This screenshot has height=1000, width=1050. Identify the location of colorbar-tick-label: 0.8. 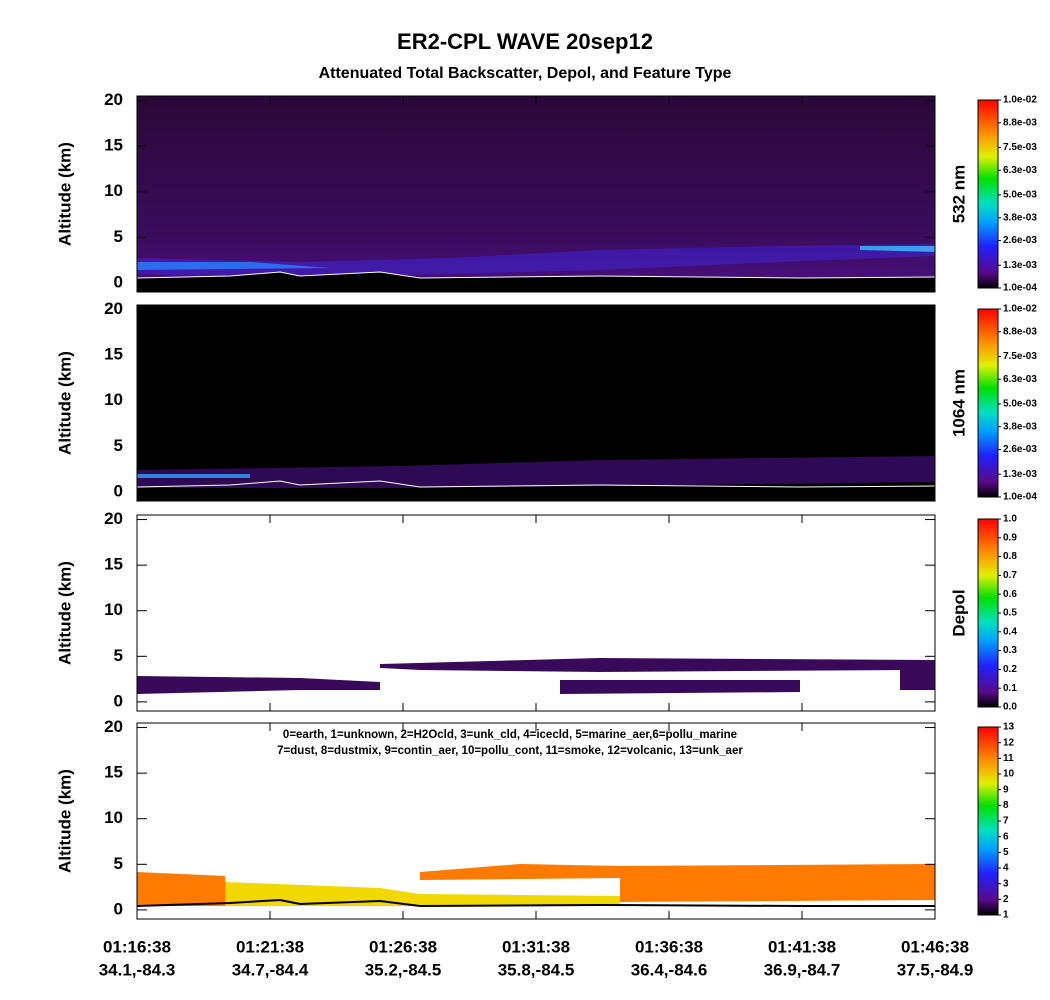
(1010, 556).